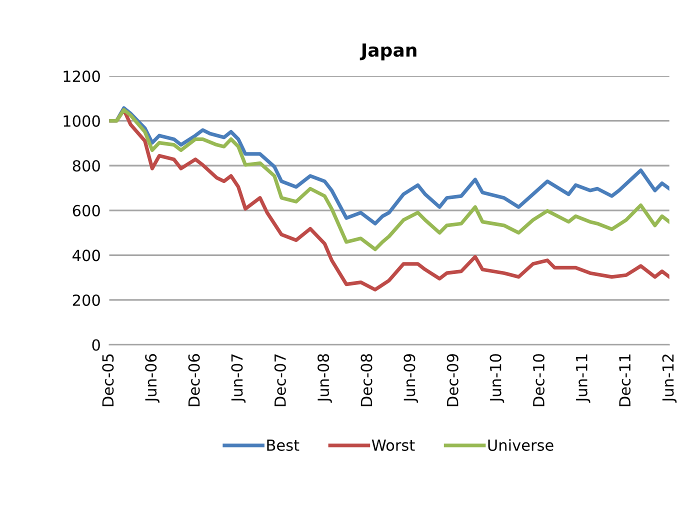 This screenshot has height=507, width=683. I want to click on x-tick-label: Jun-11, so click(583, 378).